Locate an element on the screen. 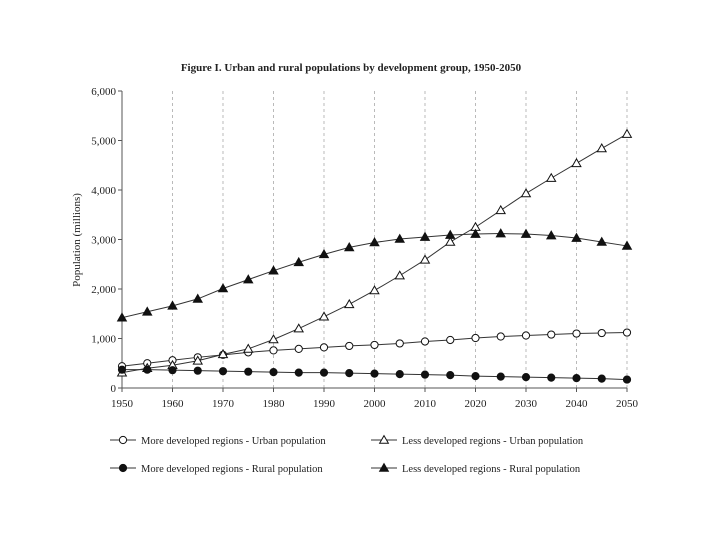 The height and width of the screenshot is (540, 720). y-axis-label: Population (millions) is located at coordinates (77, 240).